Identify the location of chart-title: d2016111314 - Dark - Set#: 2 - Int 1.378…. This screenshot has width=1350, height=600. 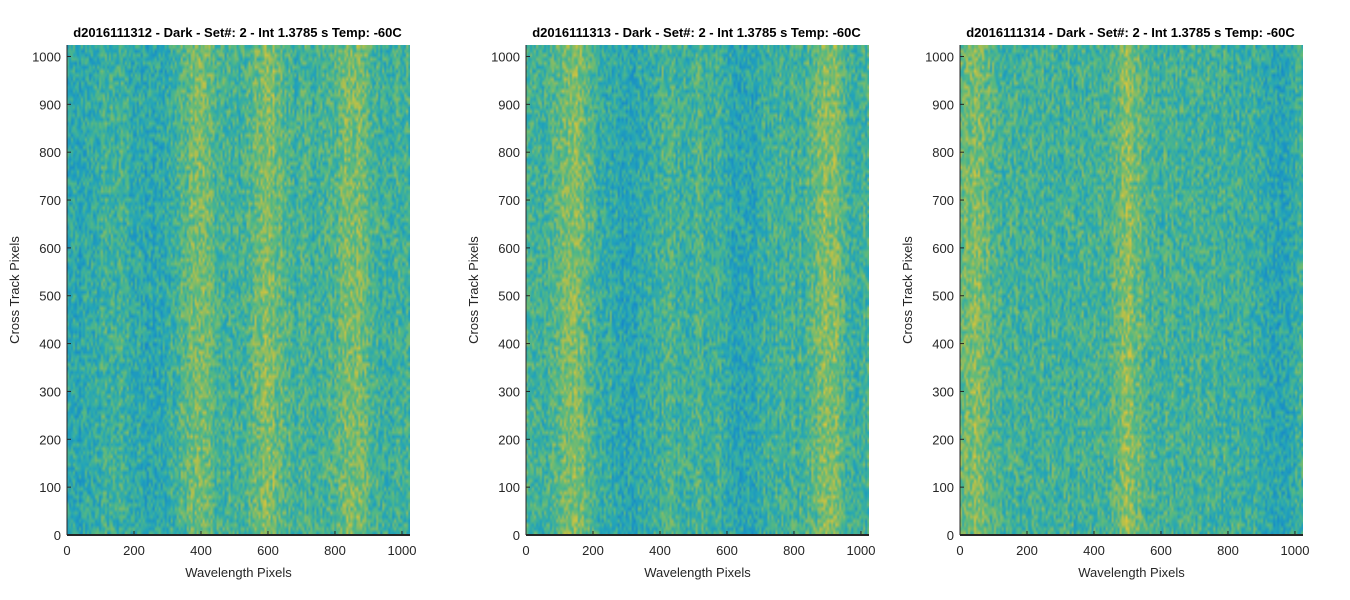
(1130, 32).